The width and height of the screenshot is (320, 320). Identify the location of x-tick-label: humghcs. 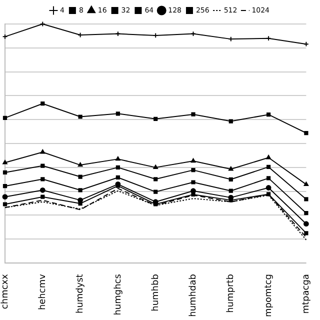
(118, 295).